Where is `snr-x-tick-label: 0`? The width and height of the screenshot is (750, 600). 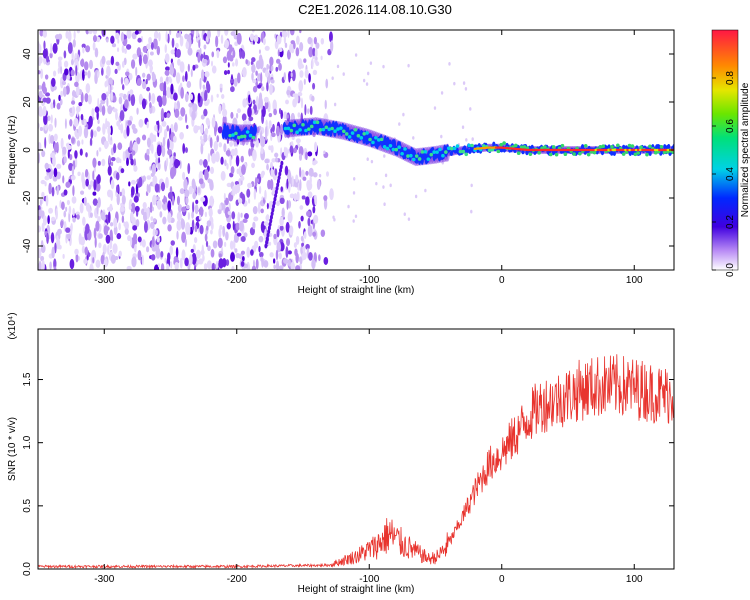 snr-x-tick-label: 0 is located at coordinates (502, 579).